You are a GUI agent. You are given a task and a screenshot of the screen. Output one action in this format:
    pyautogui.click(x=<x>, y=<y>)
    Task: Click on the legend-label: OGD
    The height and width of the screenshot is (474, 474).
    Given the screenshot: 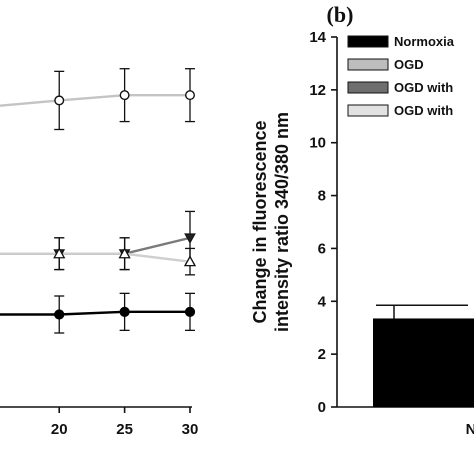 What is the action you would take?
    pyautogui.click(x=409, y=64)
    